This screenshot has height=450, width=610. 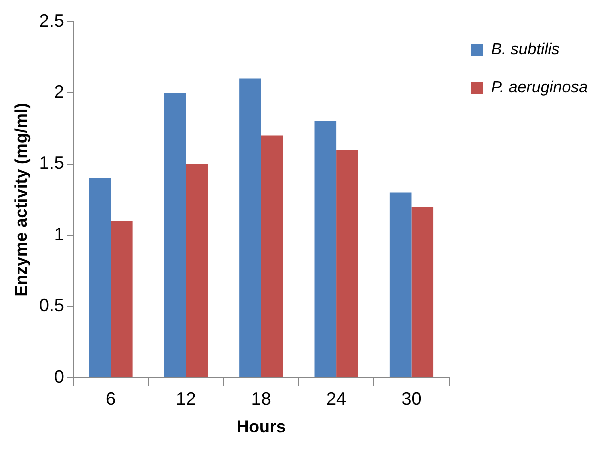 What do you see at coordinates (261, 426) in the screenshot?
I see `x-axis-title: Hours` at bounding box center [261, 426].